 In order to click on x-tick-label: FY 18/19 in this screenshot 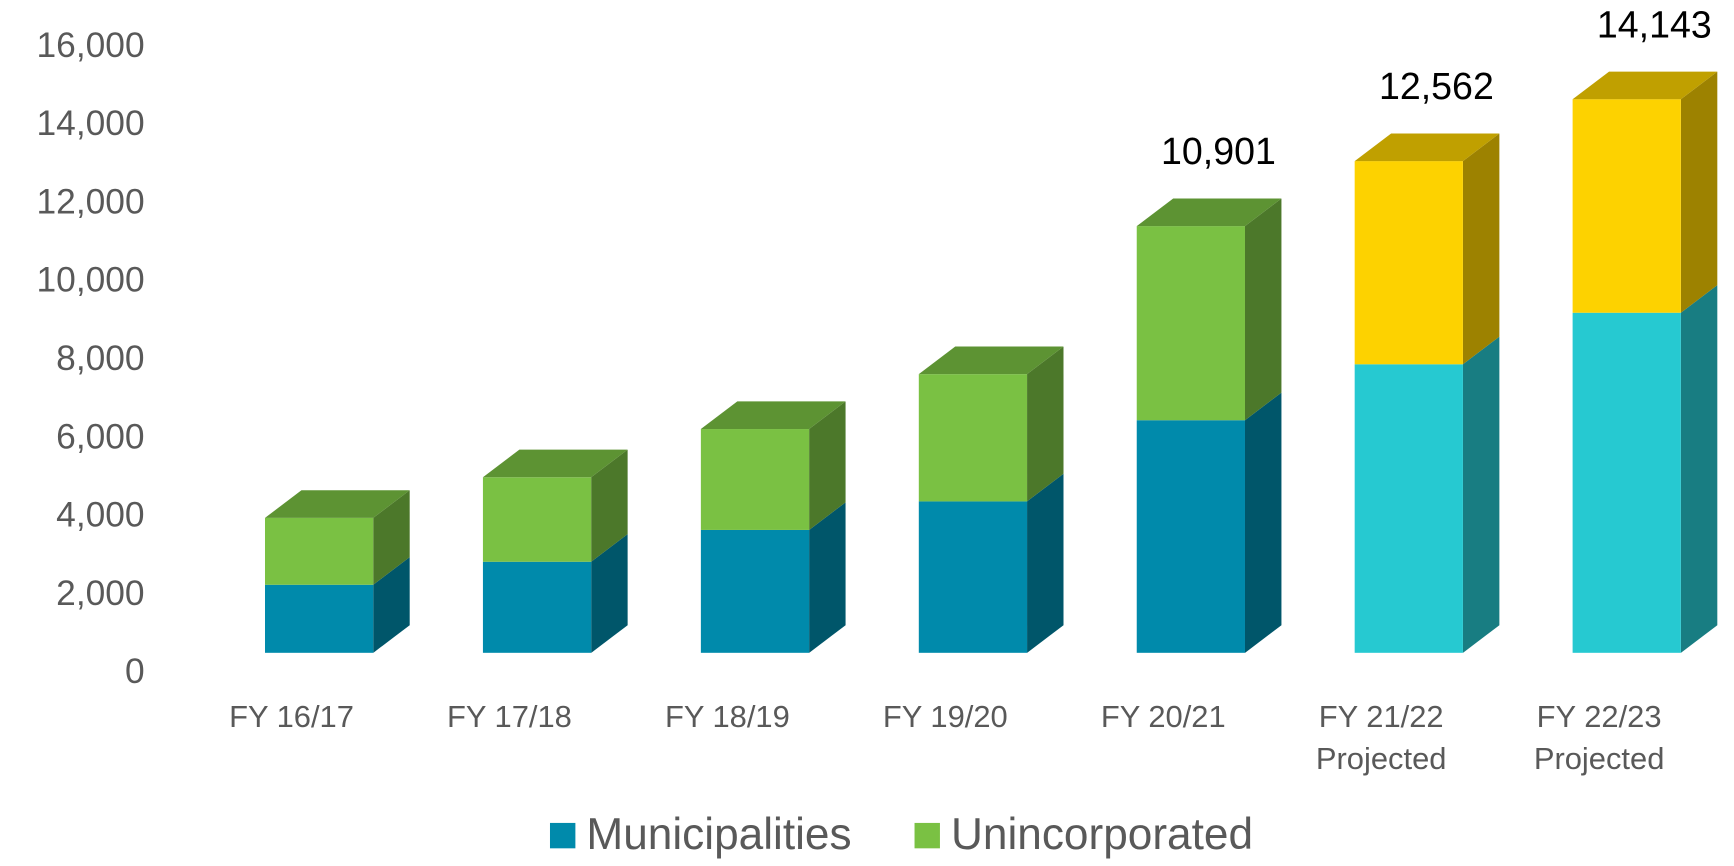, I will do `click(727, 716)`.